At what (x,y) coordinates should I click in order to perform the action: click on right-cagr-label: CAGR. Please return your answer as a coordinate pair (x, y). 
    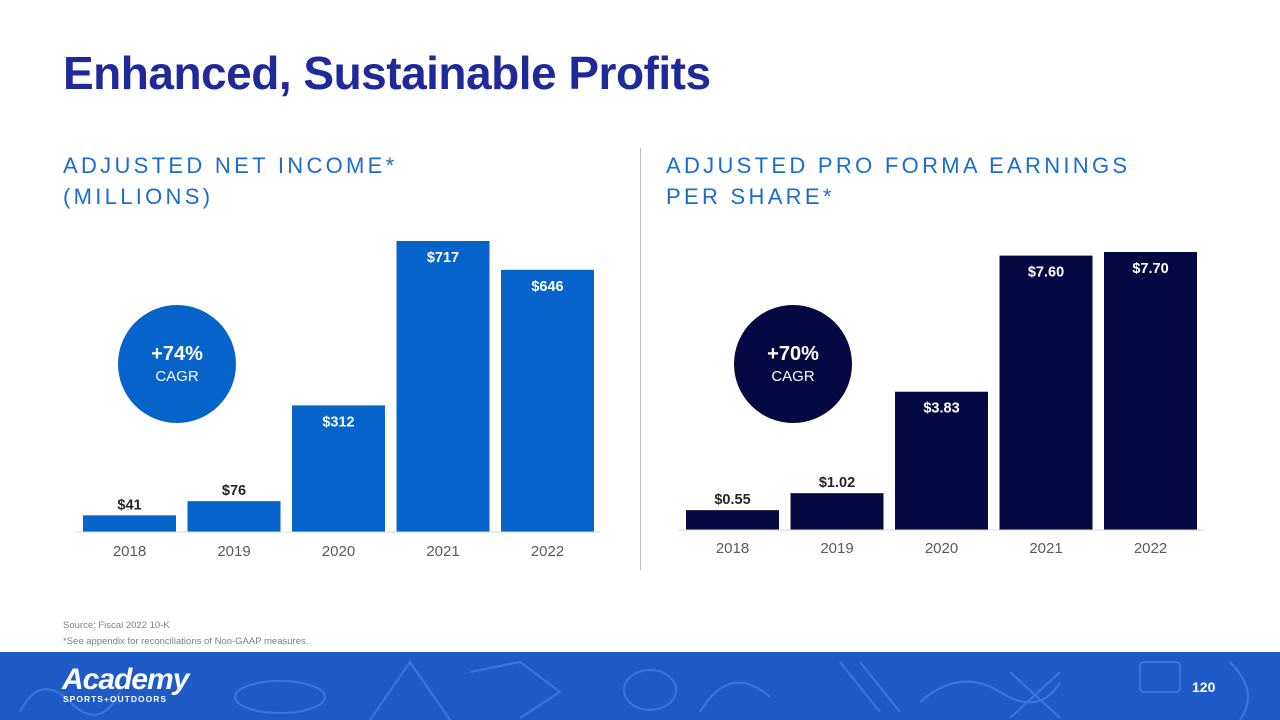
    Looking at the image, I should click on (793, 376).